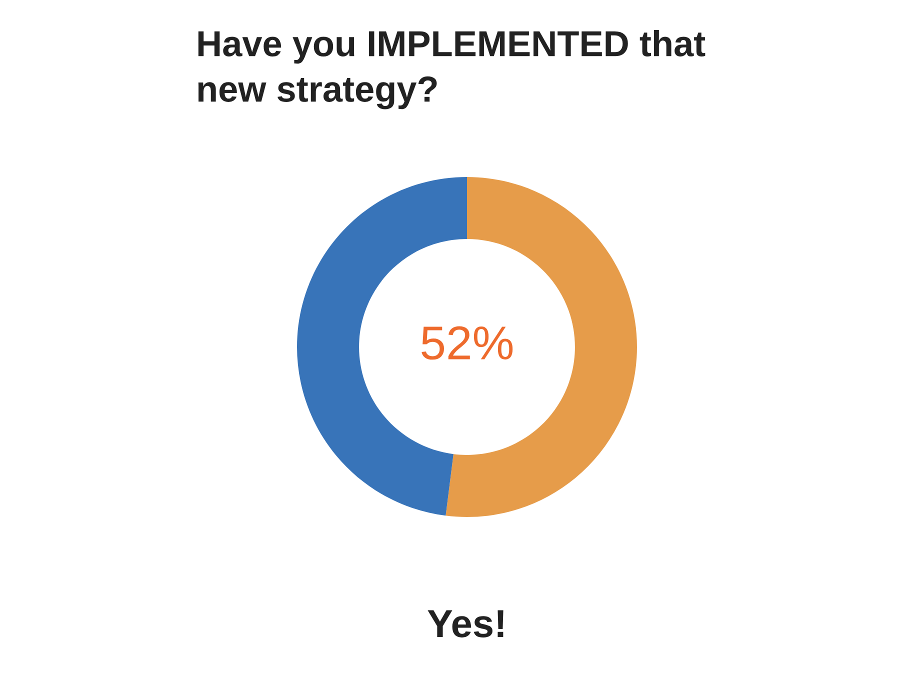  I want to click on text: Yes!, so click(466, 624).